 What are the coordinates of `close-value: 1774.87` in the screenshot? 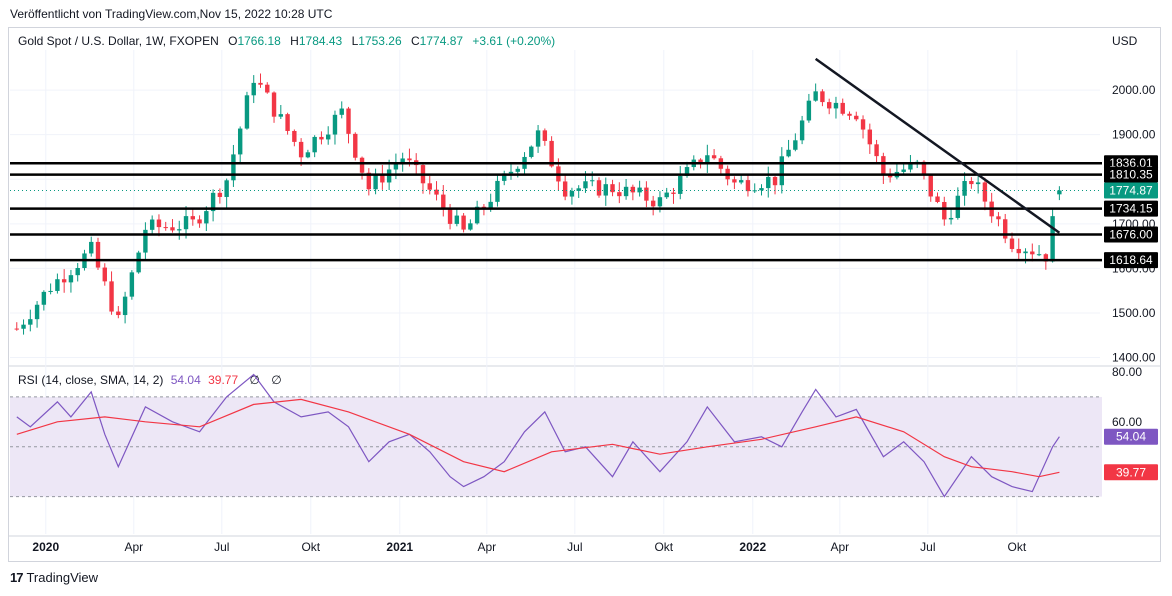 It's located at (441, 41).